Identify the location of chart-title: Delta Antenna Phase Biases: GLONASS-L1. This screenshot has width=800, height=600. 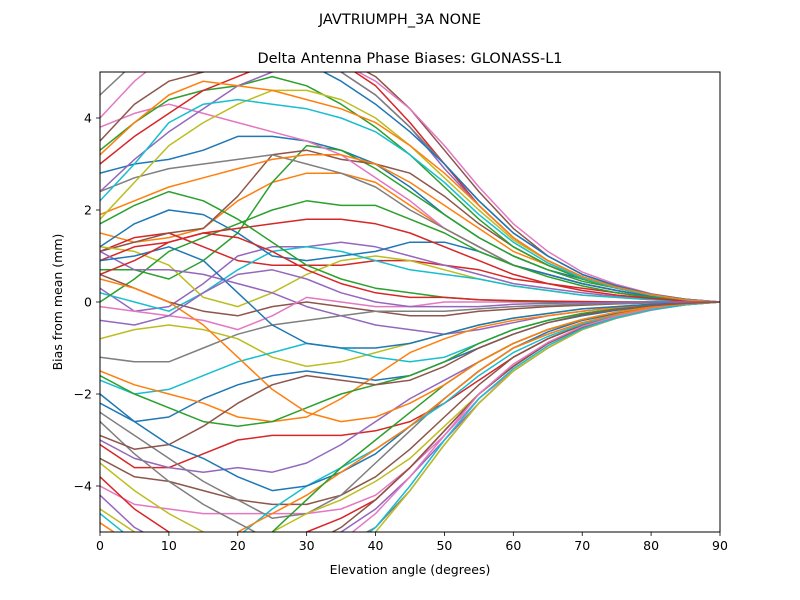
(409, 59).